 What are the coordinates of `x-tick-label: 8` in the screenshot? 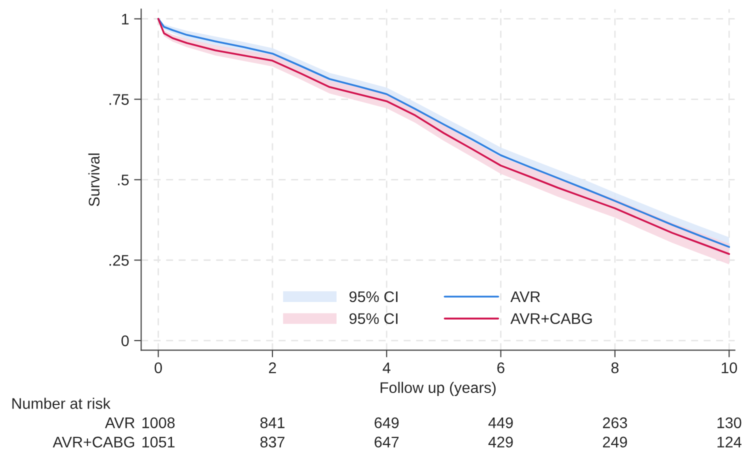 It's located at (615, 368).